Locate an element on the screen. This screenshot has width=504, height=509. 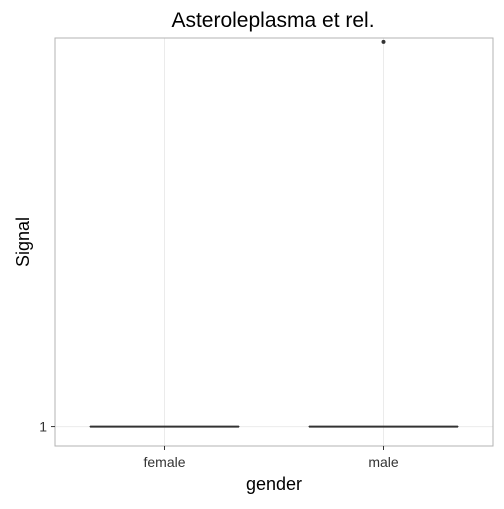
x-tick-label: female is located at coordinates (164, 462).